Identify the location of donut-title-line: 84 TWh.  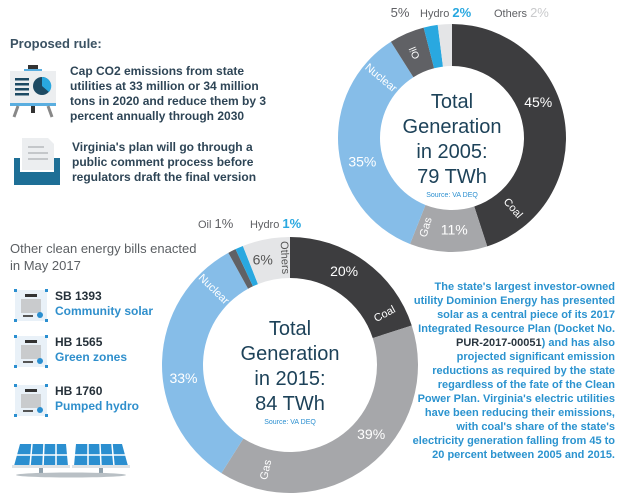
(290, 404).